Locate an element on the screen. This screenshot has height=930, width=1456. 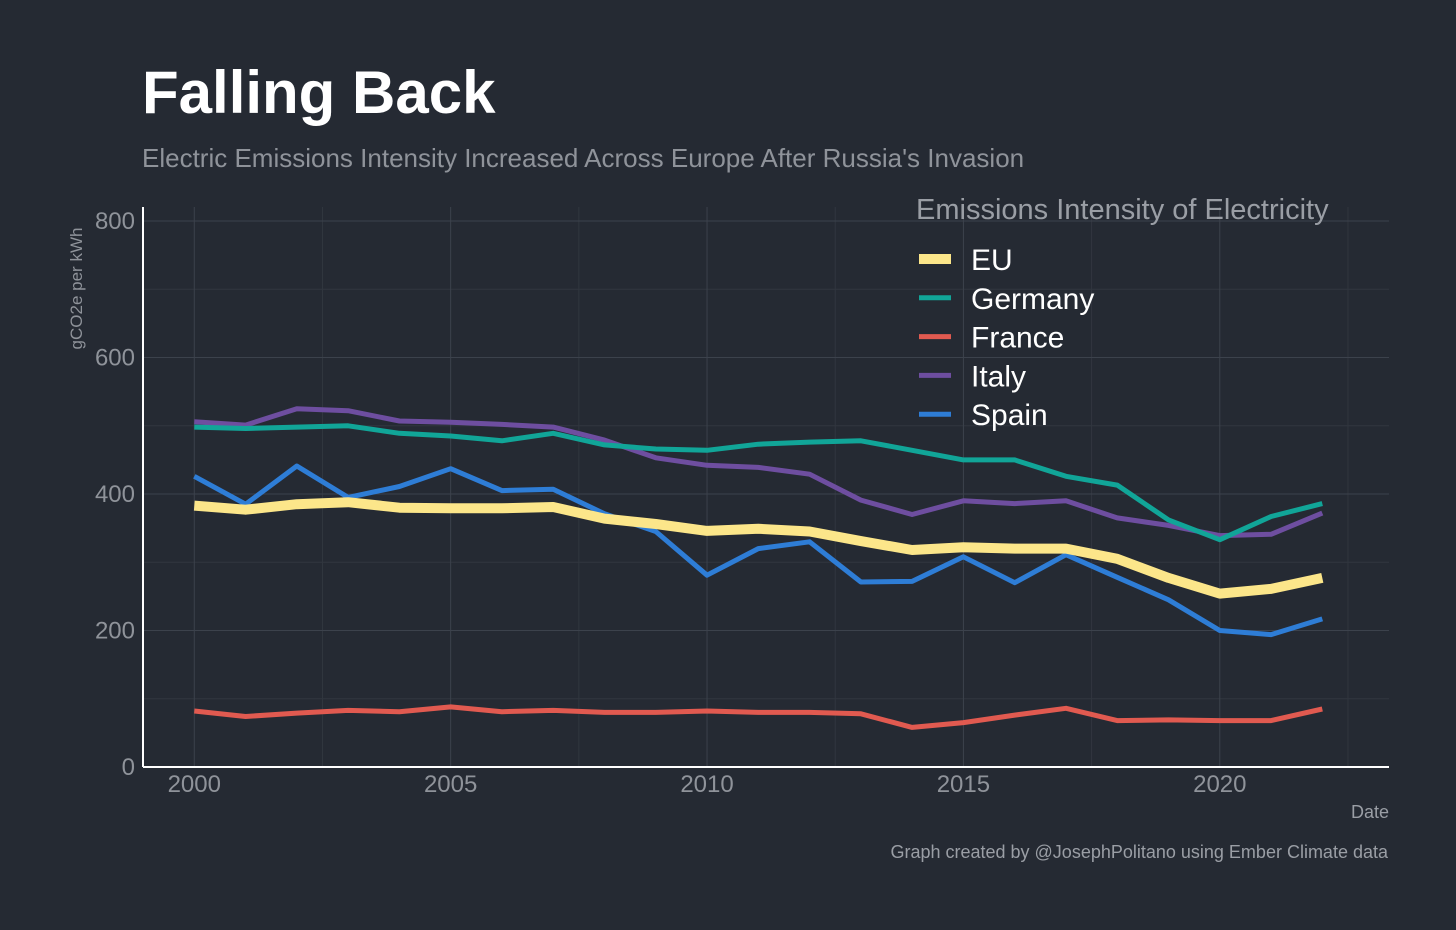
chart-title: Falling Back is located at coordinates (319, 92).